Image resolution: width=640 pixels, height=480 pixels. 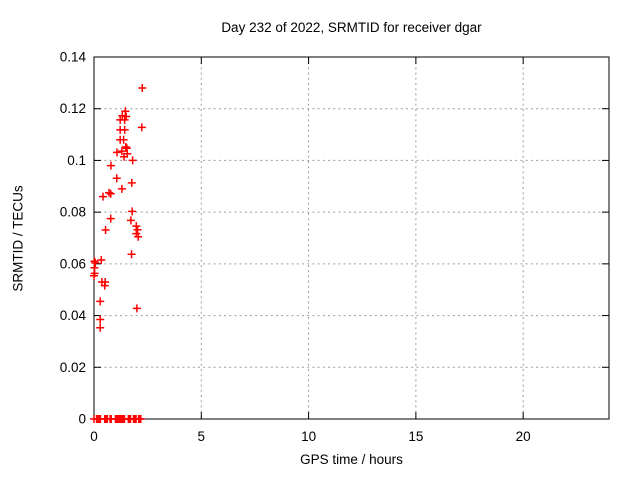 I want to click on y-tick-label: 0.06, so click(x=73, y=263).